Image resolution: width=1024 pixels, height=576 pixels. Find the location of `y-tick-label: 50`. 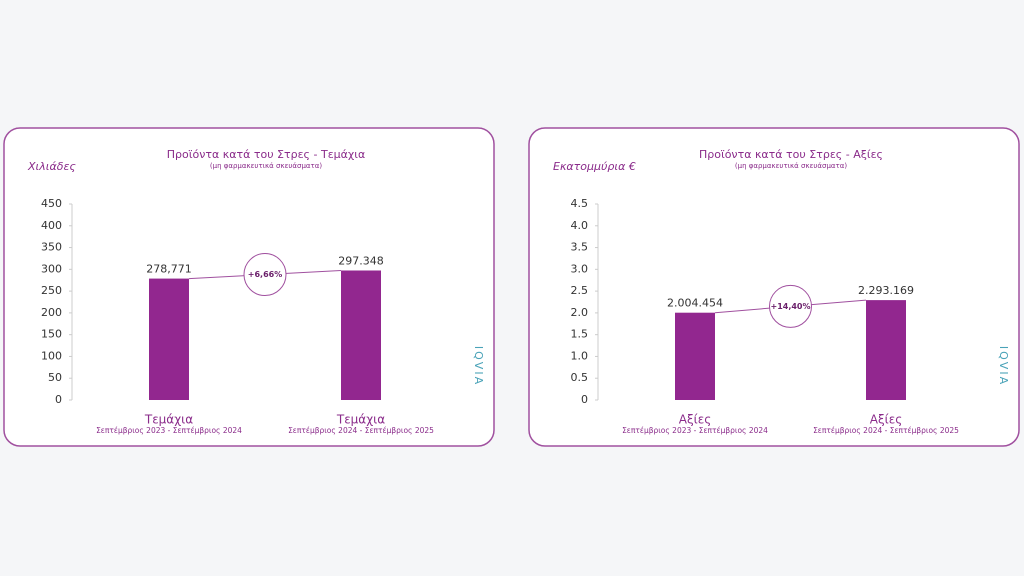

y-tick-label: 50 is located at coordinates (55, 377).